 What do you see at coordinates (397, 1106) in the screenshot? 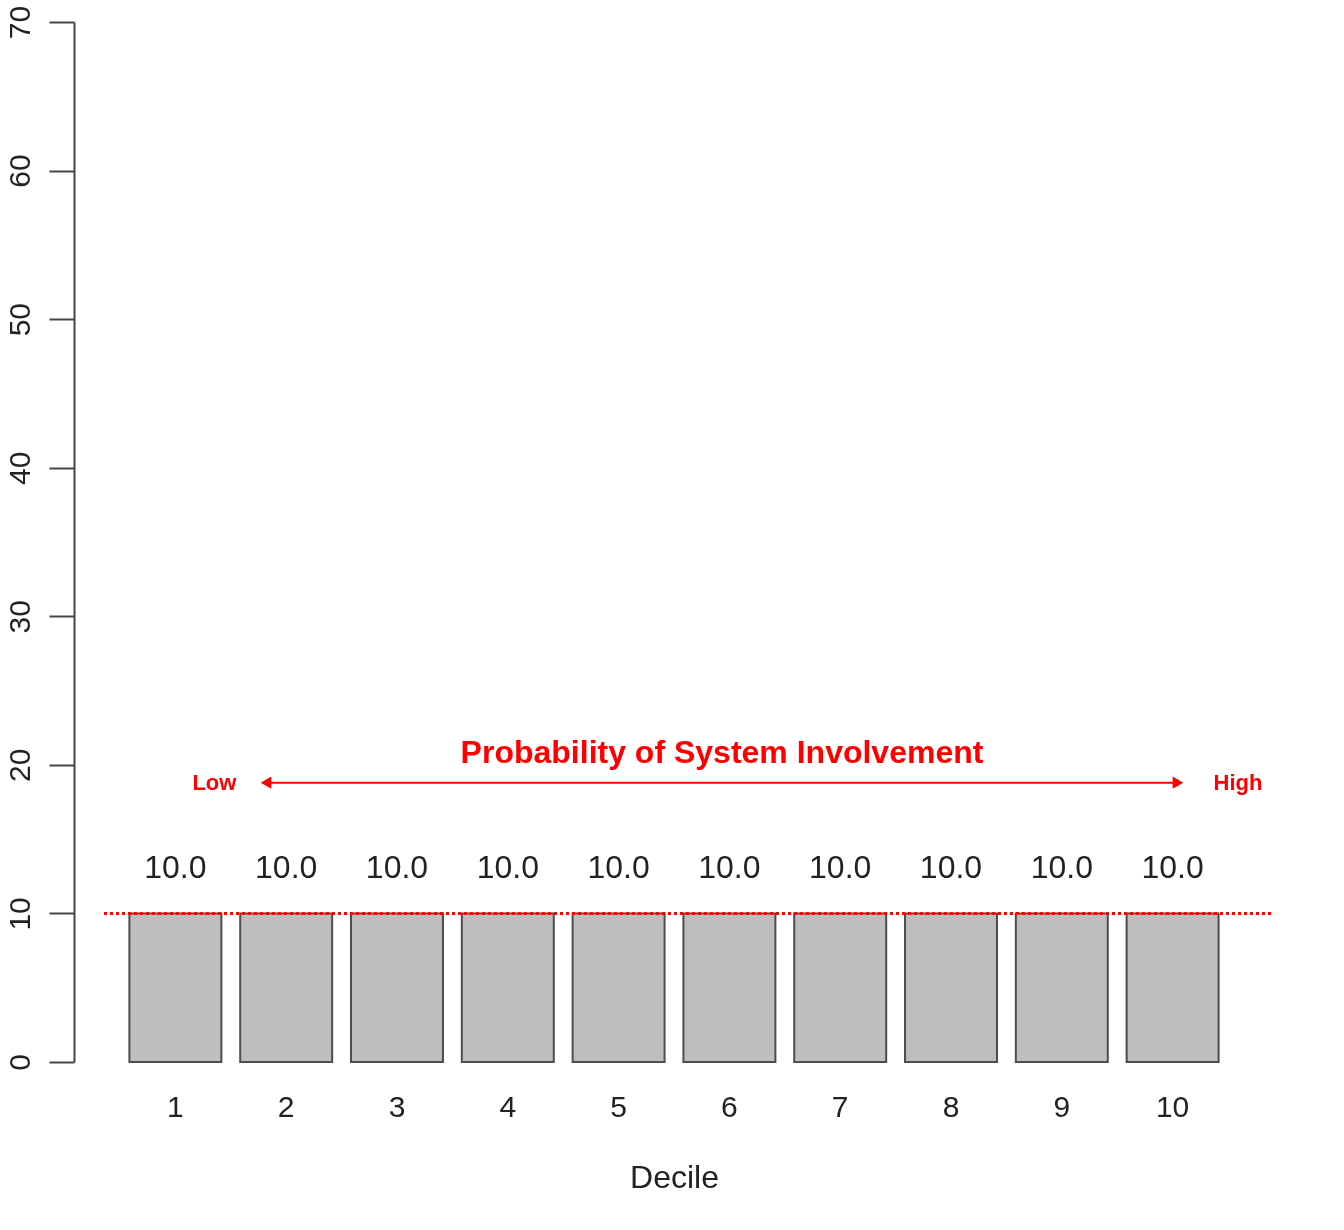
I see `x-tick-label: 3` at bounding box center [397, 1106].